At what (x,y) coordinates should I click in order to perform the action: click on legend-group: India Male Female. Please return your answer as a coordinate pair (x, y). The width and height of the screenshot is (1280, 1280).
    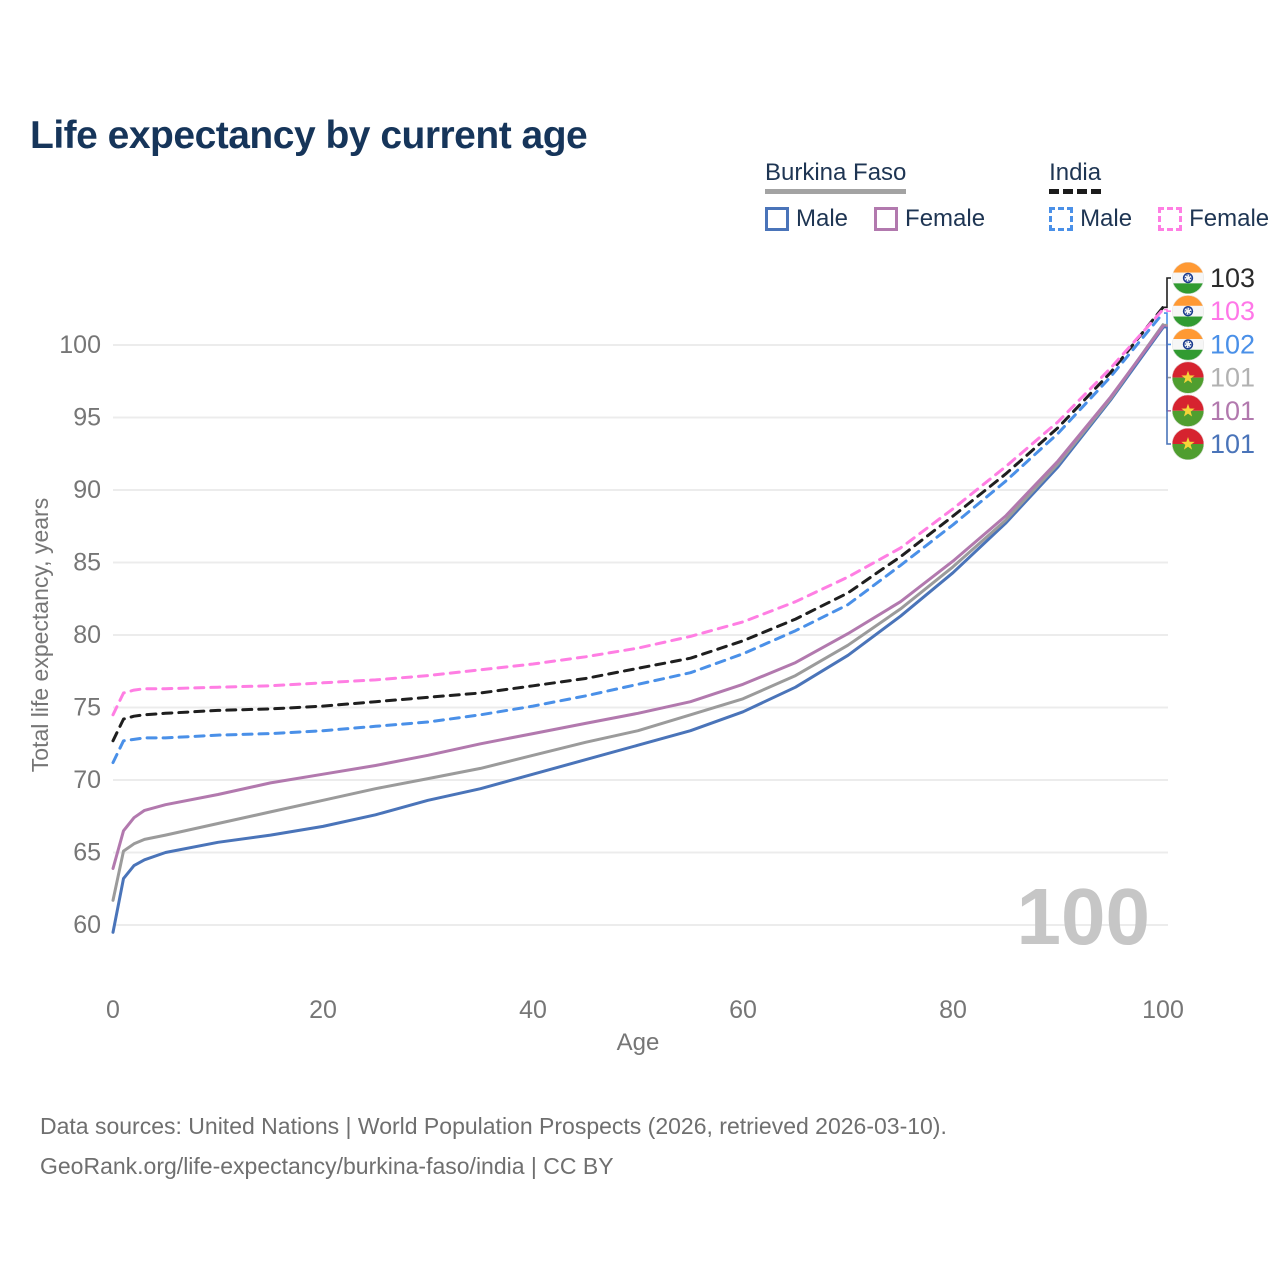
    Looking at the image, I should click on (1159, 196).